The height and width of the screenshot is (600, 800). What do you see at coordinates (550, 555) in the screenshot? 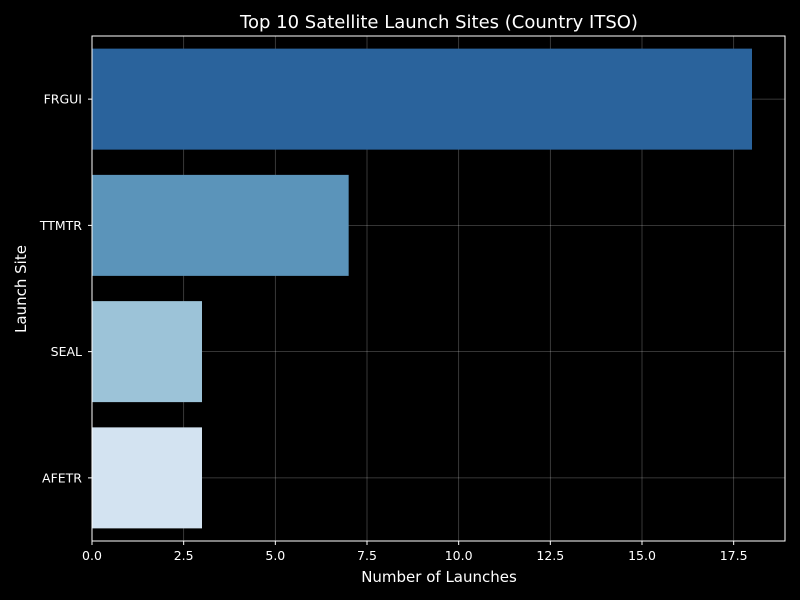
I see `x-tick-label: 12.5` at bounding box center [550, 555].